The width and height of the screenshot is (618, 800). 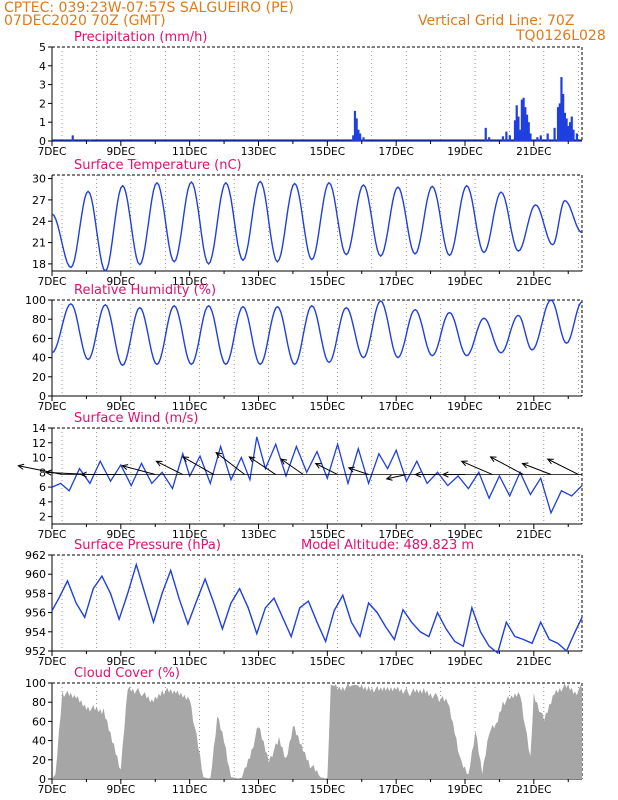 I want to click on panel2-ytick-label-1: 21, so click(x=39, y=243).